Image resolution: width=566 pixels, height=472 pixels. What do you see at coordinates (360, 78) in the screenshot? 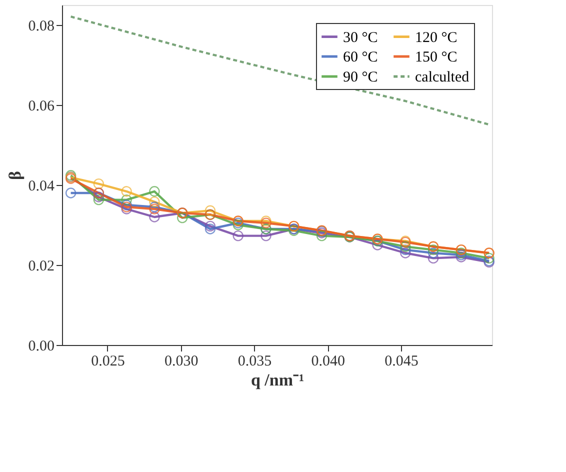
I see `legend-label: 90 °C` at bounding box center [360, 78].